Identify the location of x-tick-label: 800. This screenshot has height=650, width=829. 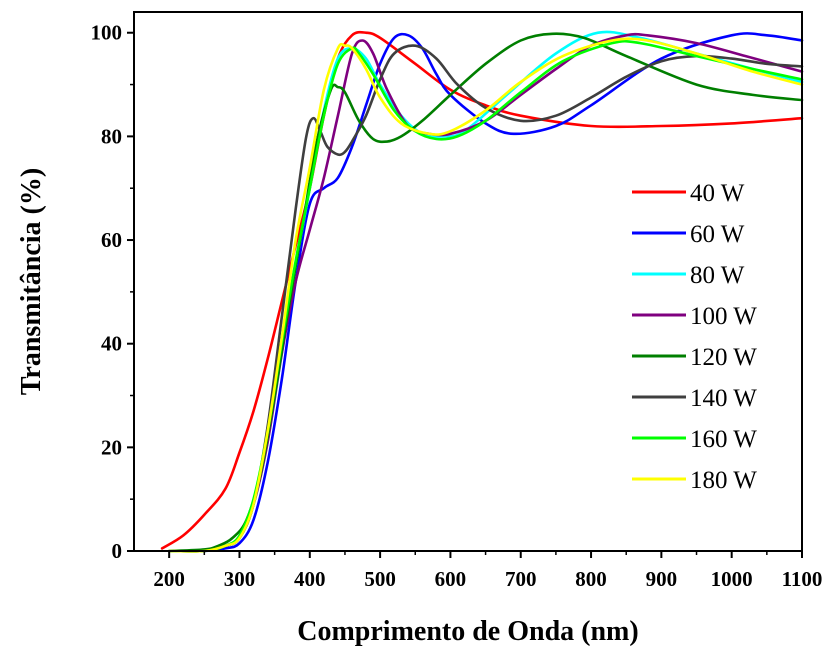
(591, 579).